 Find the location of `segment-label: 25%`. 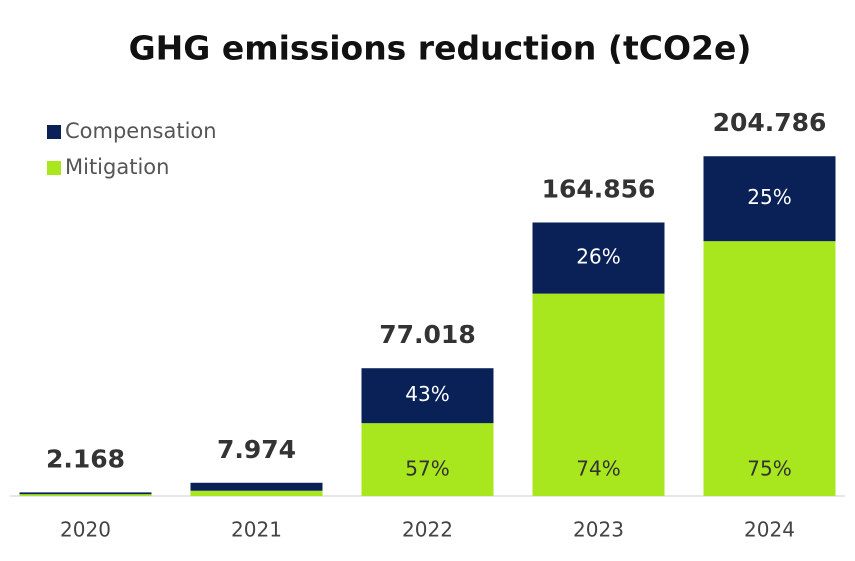

segment-label: 25% is located at coordinates (769, 197).